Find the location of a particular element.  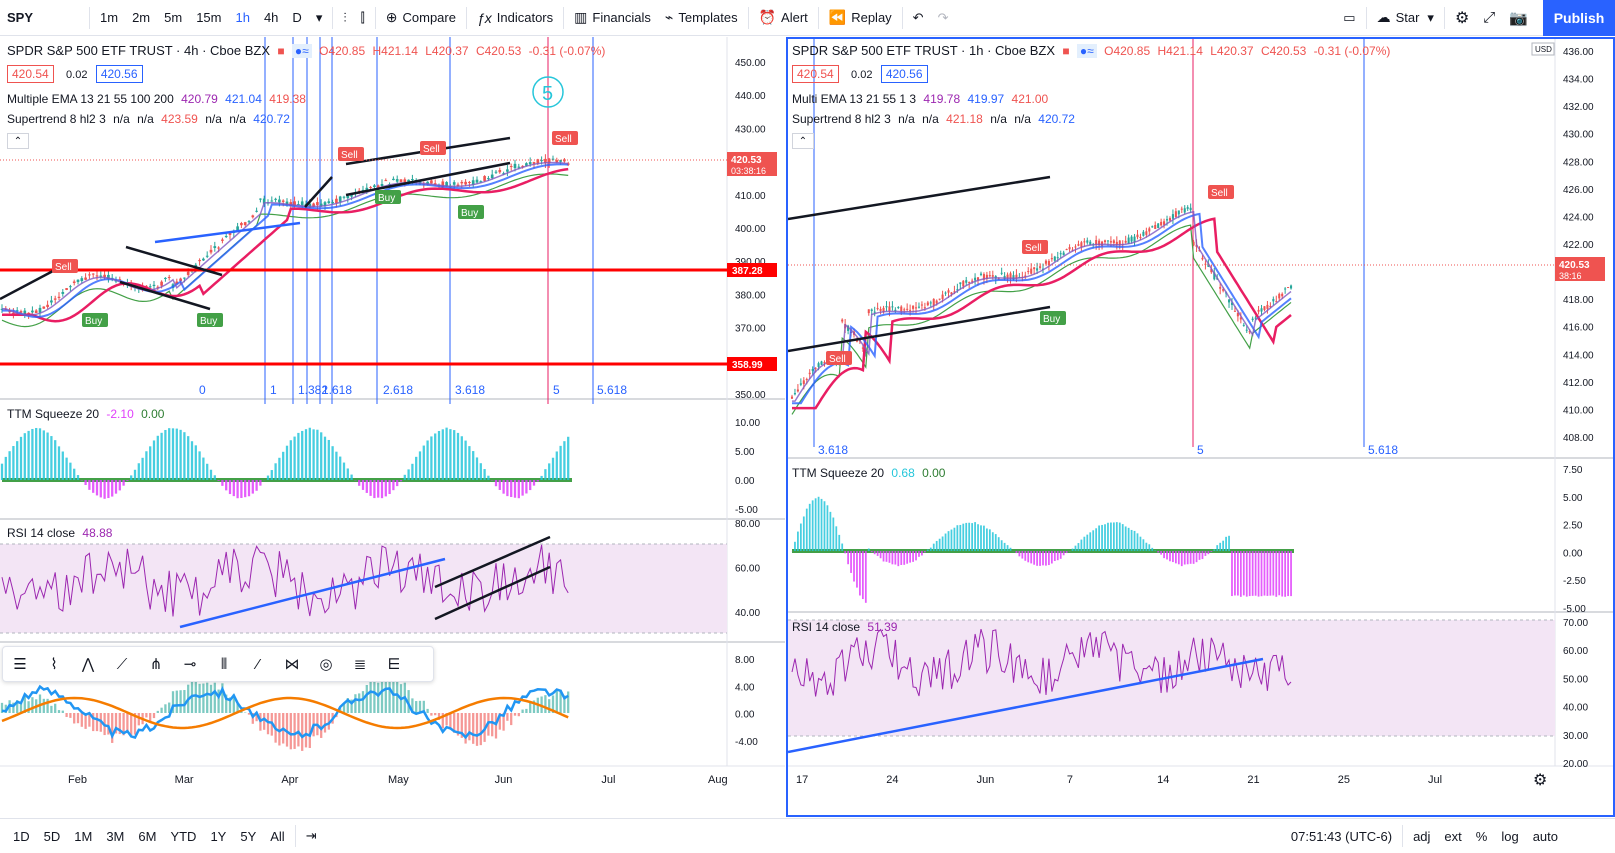

range-5D: 5D is located at coordinates (52, 836).